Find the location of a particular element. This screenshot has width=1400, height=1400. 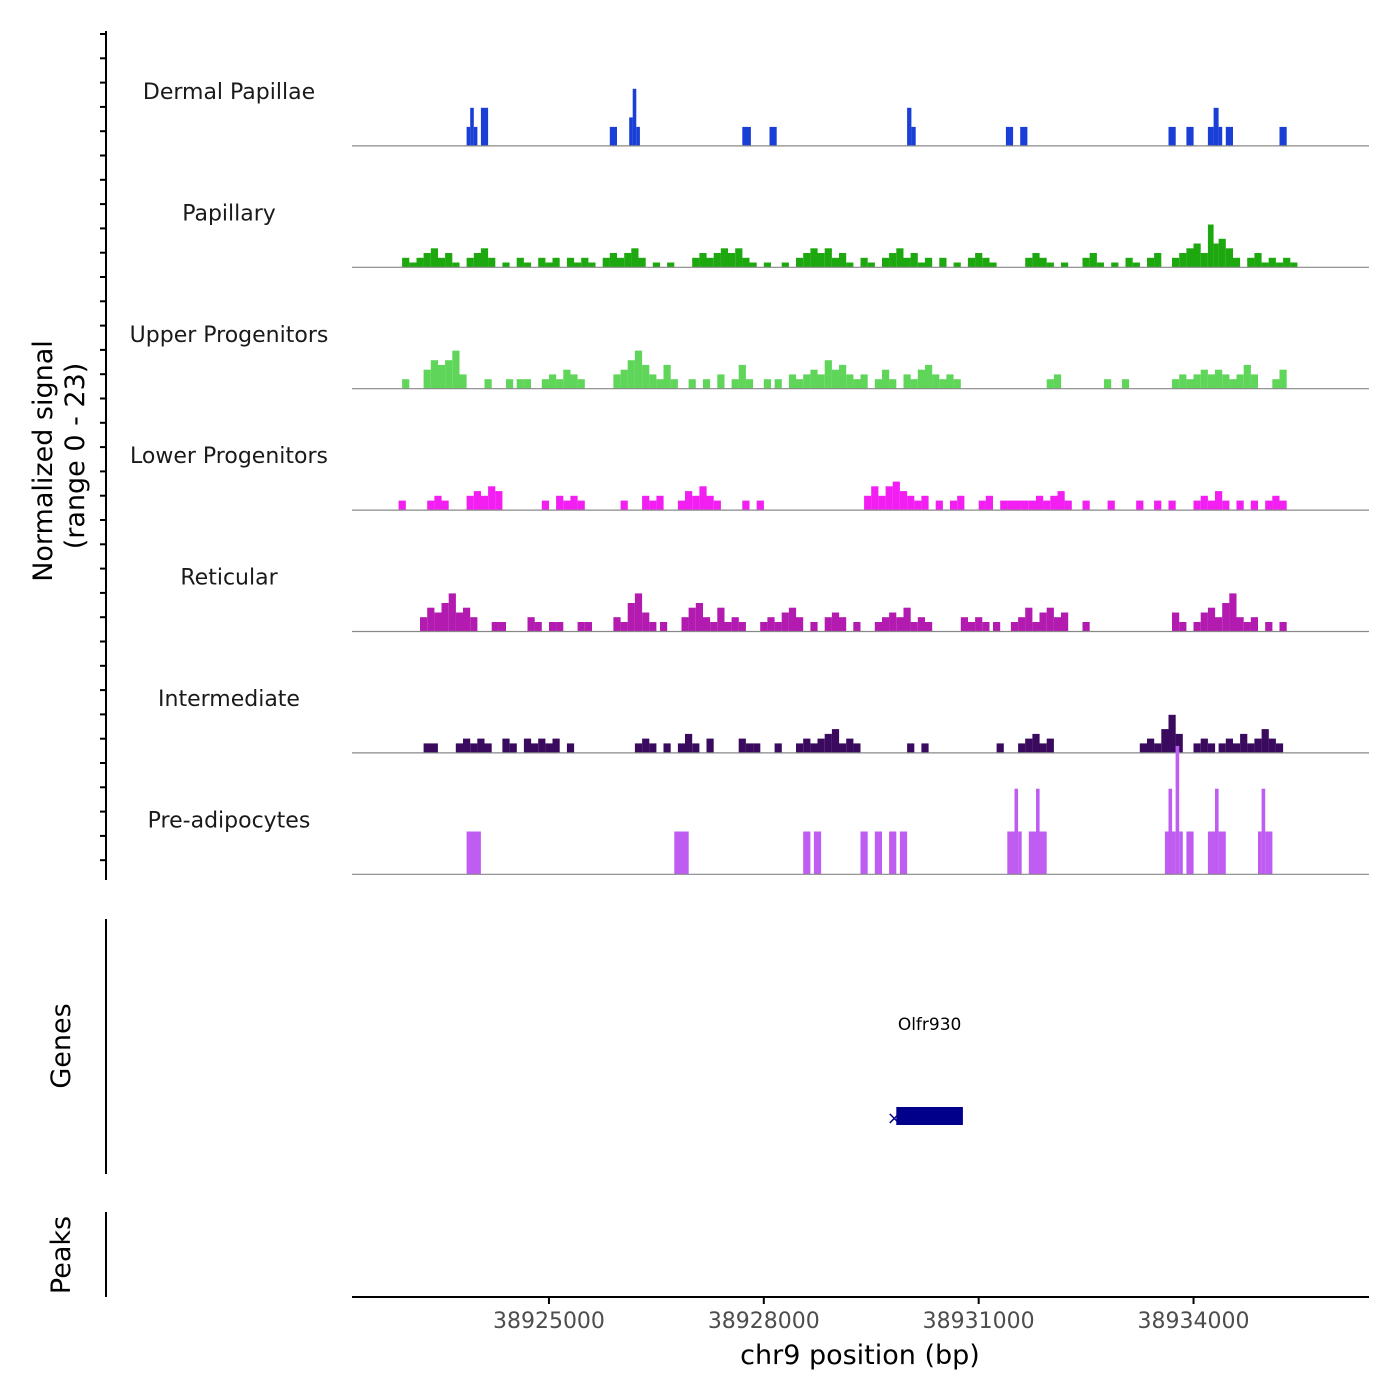

x-tick-label: 38931000 is located at coordinates (979, 1321).